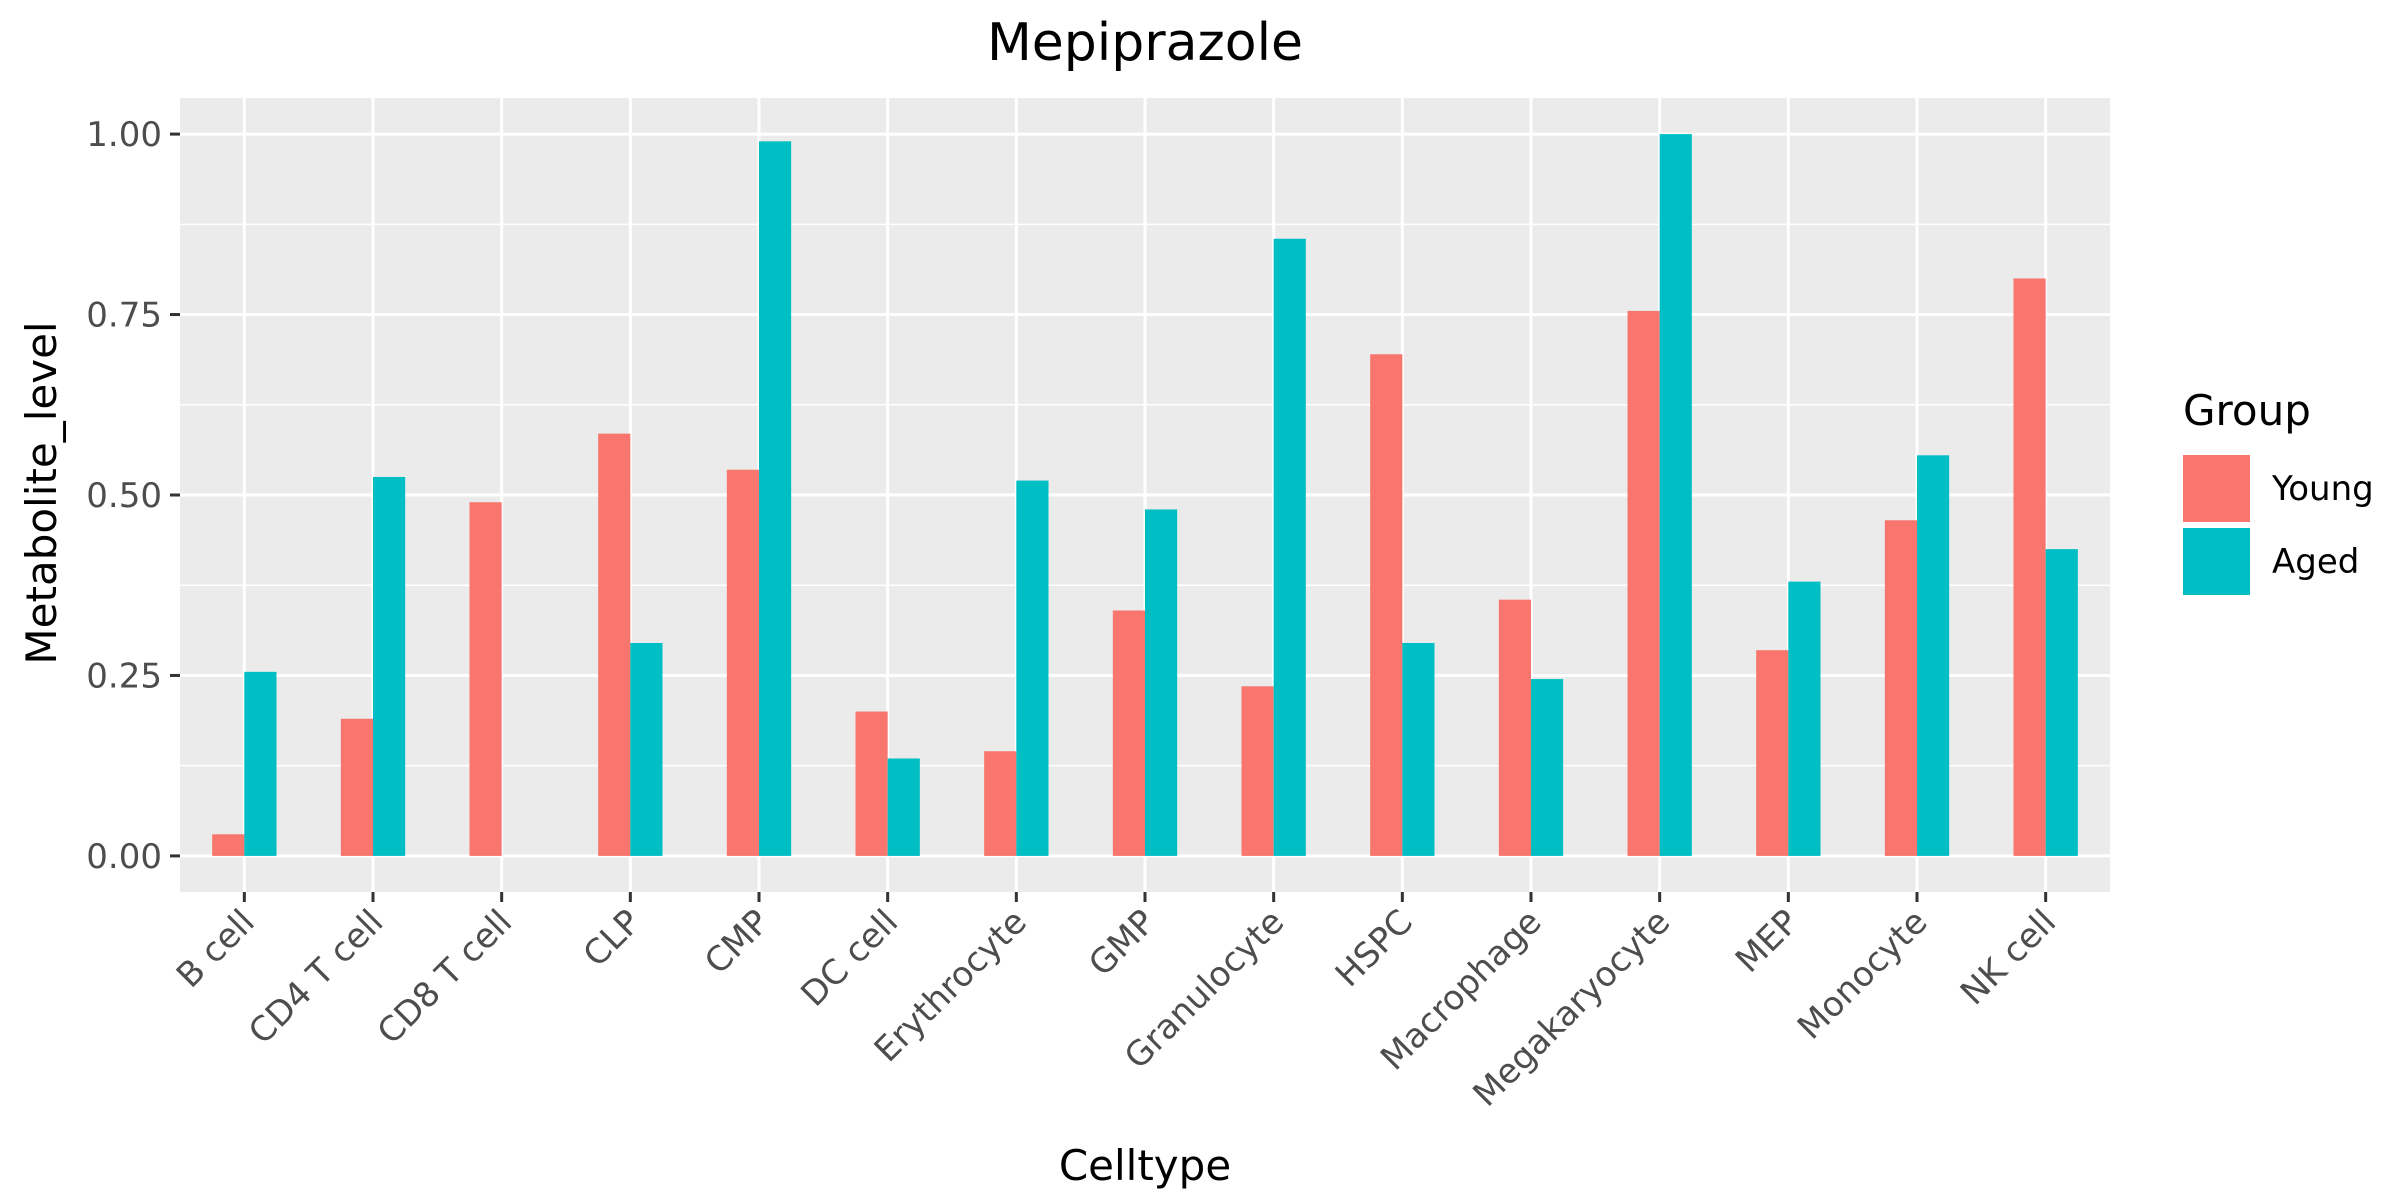 The width and height of the screenshot is (2400, 1200). Describe the element at coordinates (1145, 1165) in the screenshot. I see `x-axis-title: Celltype` at that location.